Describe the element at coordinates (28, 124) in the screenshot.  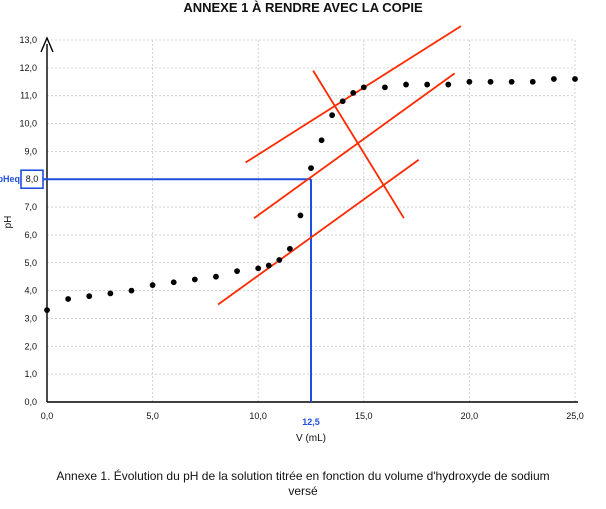
I see `y-tick-label: 10,0` at that location.